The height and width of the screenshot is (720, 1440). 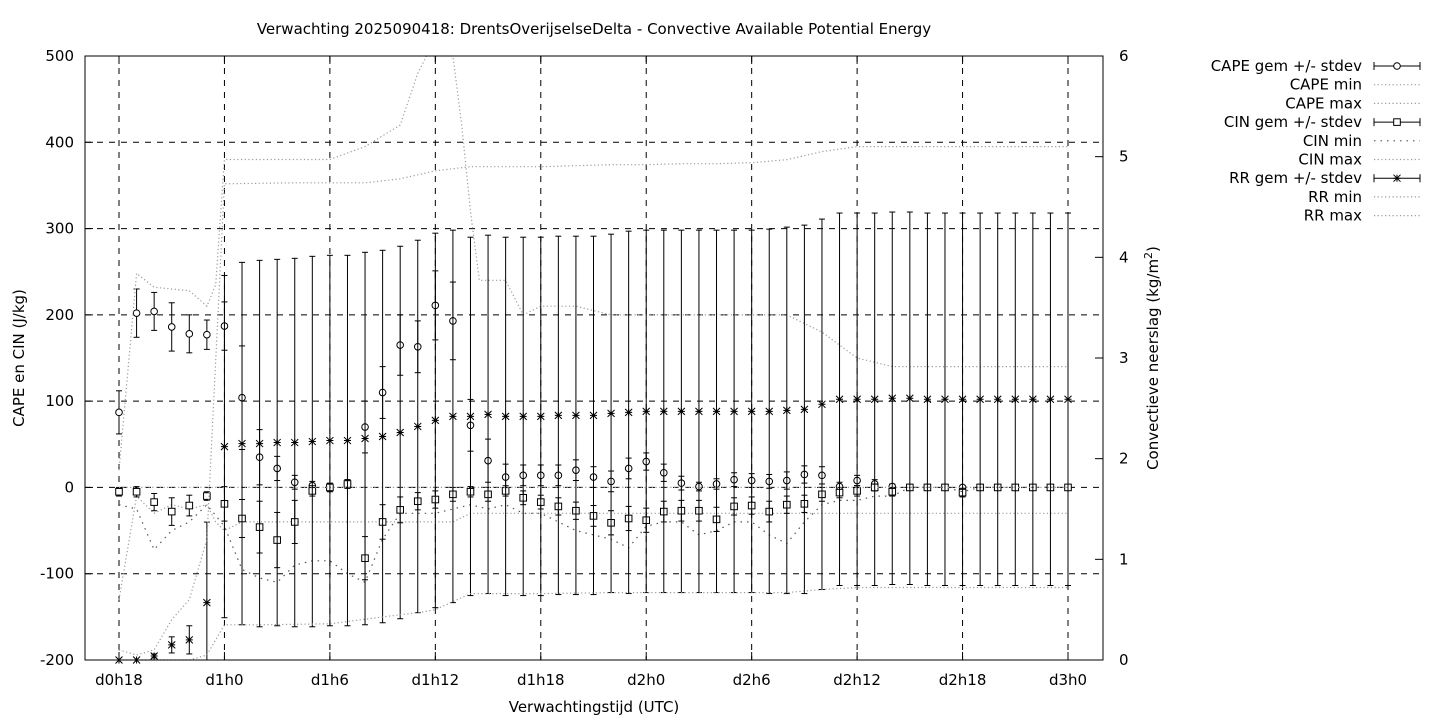 What do you see at coordinates (1333, 216) in the screenshot?
I see `legend-label: RR max` at bounding box center [1333, 216].